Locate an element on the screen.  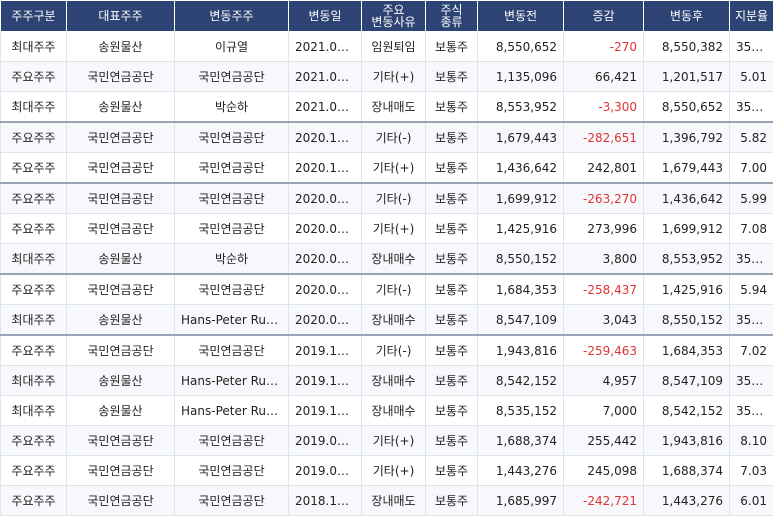
column-header-before: 변동전 is located at coordinates (520, 16).